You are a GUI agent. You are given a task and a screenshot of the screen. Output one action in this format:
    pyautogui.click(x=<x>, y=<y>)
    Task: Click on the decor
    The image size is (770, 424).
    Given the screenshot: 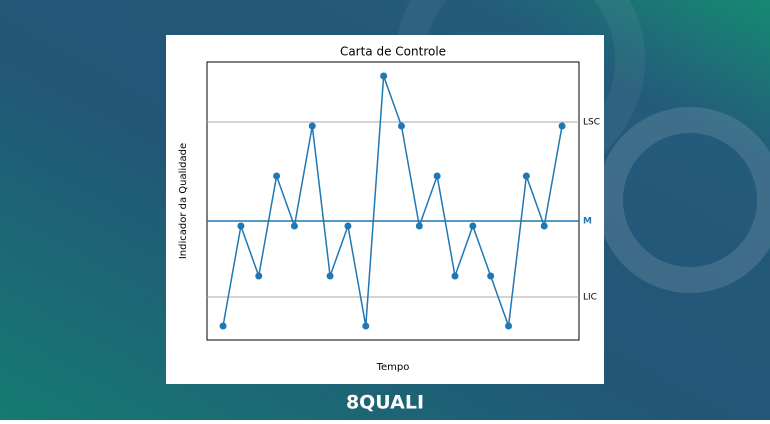 What is the action you would take?
    pyautogui.click(x=683, y=200)
    